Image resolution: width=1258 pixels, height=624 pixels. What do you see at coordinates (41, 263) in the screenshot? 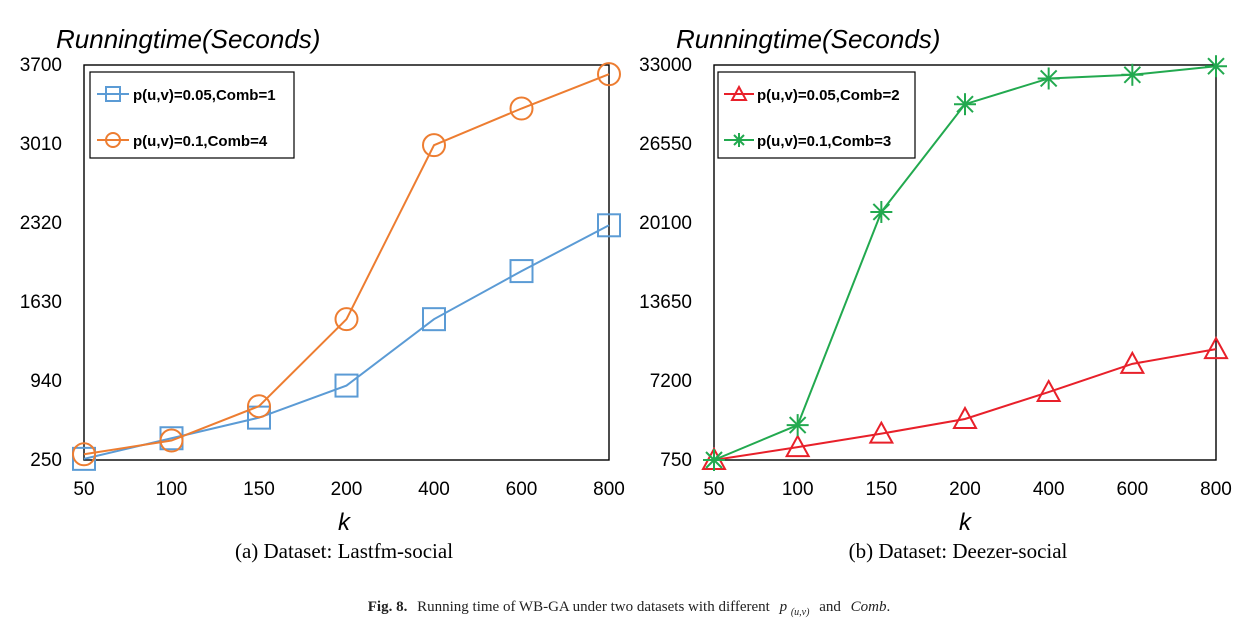
I see `y-axis-tick-labels: 250 940 1630 2320 3010 3700` at bounding box center [41, 263].